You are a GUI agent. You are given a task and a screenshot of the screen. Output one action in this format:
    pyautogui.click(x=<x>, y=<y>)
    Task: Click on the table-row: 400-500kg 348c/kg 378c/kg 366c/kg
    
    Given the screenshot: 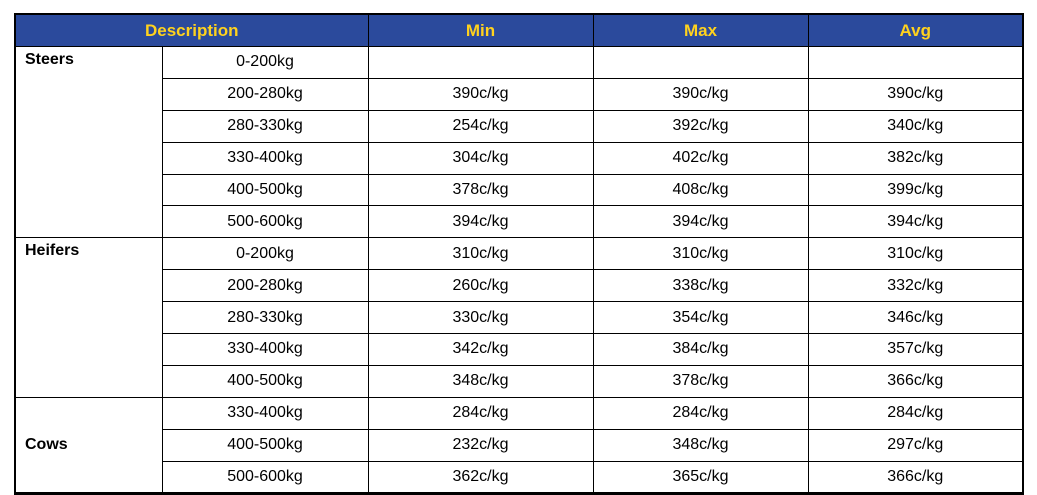 What is the action you would take?
    pyautogui.click(x=519, y=381)
    